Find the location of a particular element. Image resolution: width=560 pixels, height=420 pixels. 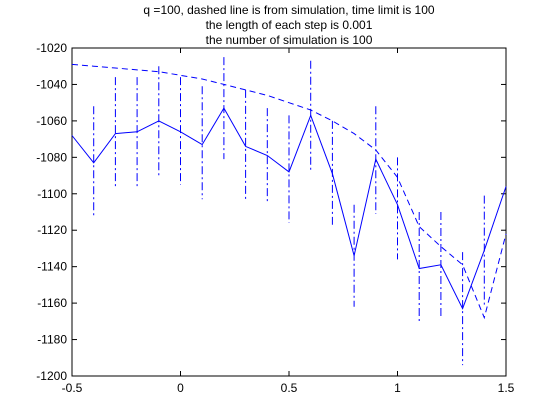

y-tick-label: -1160 is located at coordinates (52, 303).